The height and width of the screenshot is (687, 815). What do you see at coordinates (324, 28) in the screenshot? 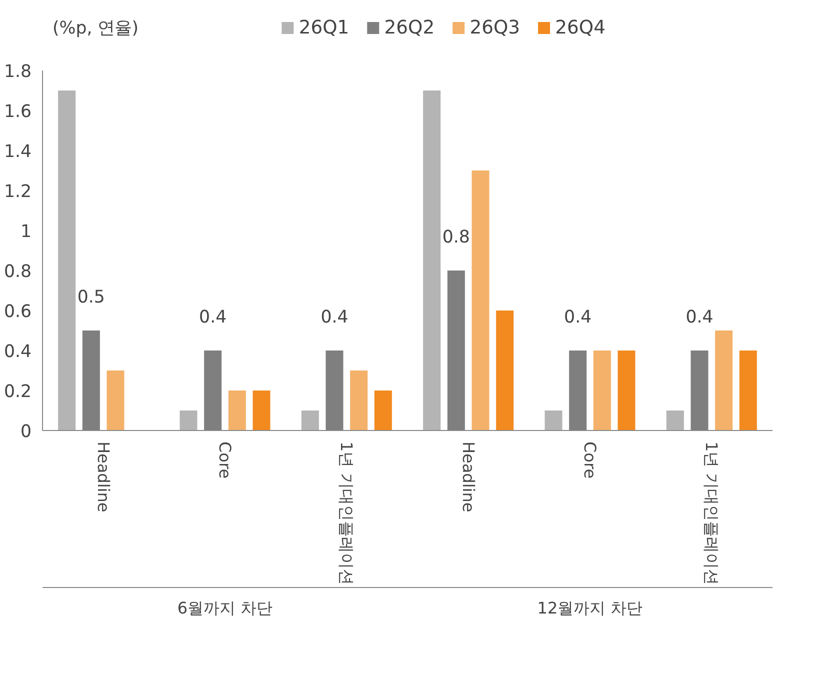
I see `legend-label: 26Q1` at bounding box center [324, 28].